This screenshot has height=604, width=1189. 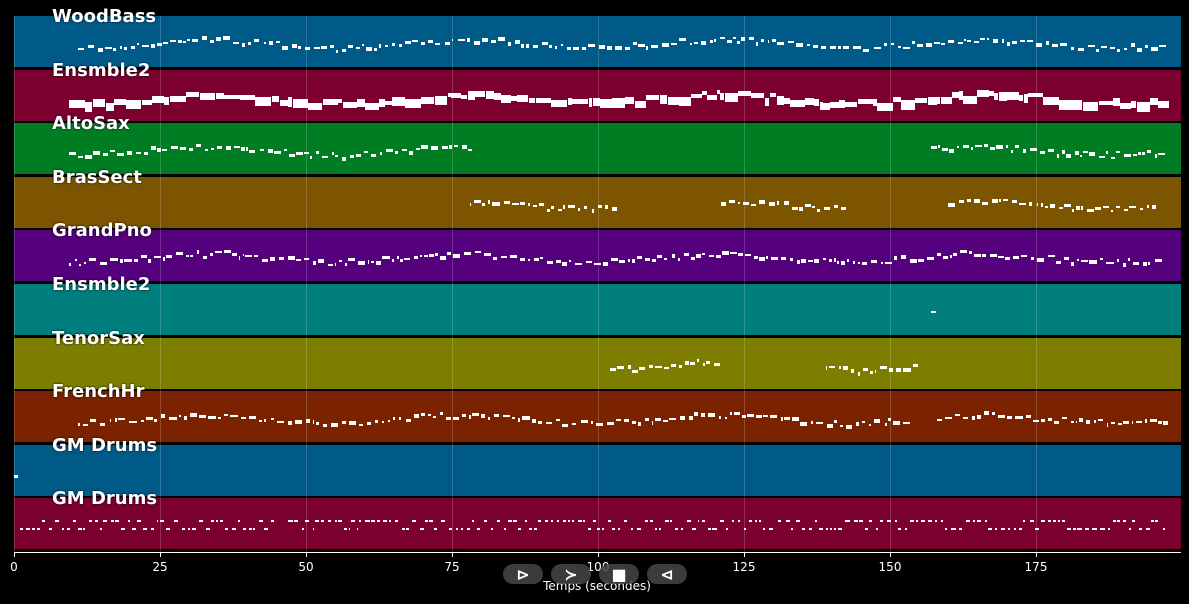 I want to click on stop-button: ■, so click(x=619, y=574).